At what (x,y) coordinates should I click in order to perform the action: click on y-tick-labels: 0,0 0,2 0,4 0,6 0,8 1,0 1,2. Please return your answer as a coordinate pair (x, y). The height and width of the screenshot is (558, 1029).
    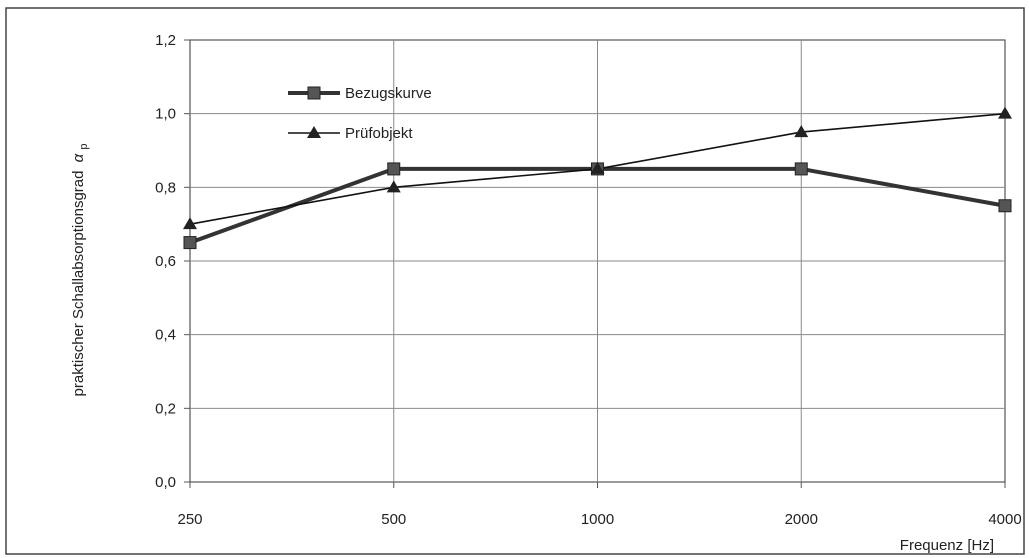
    Looking at the image, I should click on (165, 261).